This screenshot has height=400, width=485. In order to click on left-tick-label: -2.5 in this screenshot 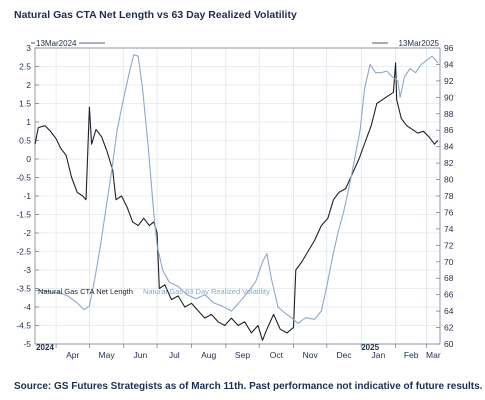, I will do `click(23, 252)`.